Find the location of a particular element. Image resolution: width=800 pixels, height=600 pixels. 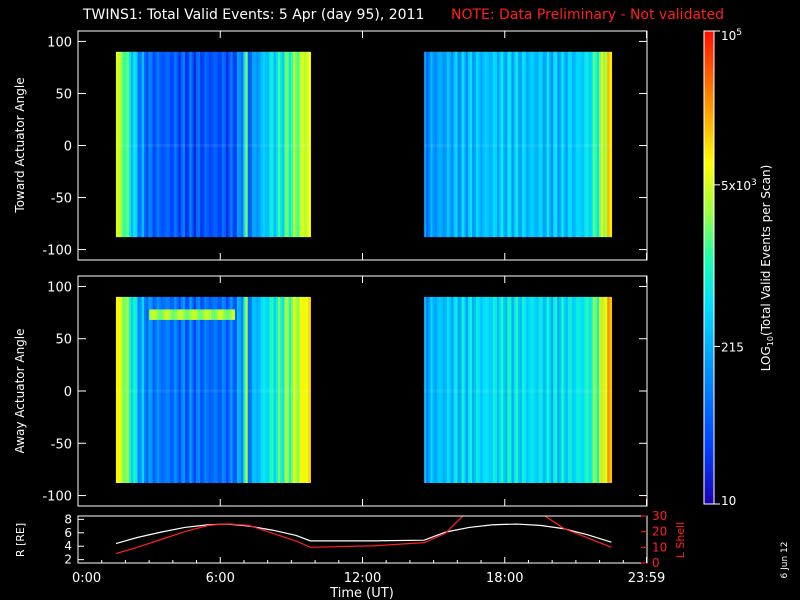

preliminary-note: NOTE: Data Preliminary - Not validated is located at coordinates (588, 15).